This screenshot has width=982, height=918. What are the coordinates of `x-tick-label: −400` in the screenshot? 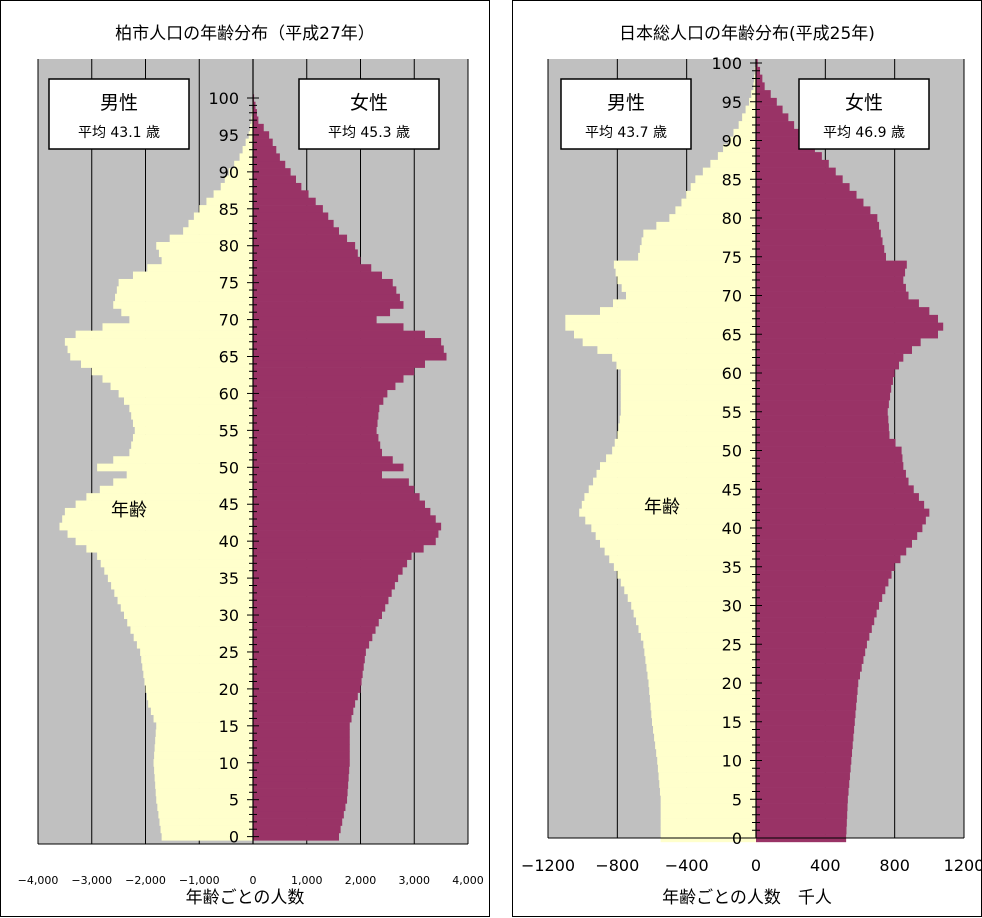 It's located at (687, 865).